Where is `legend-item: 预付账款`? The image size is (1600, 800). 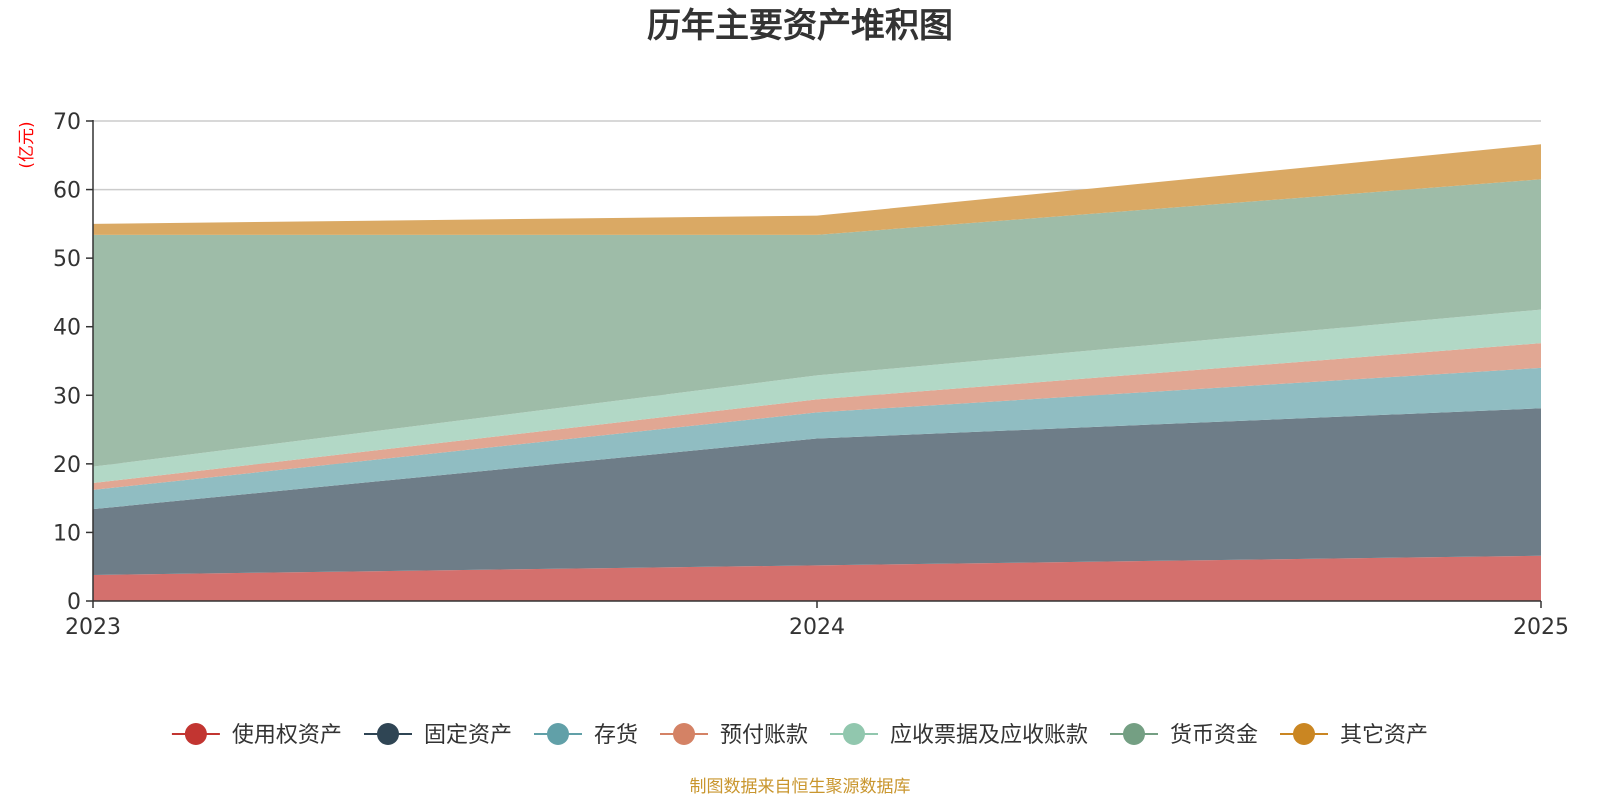 legend-item: 预付账款 is located at coordinates (734, 735).